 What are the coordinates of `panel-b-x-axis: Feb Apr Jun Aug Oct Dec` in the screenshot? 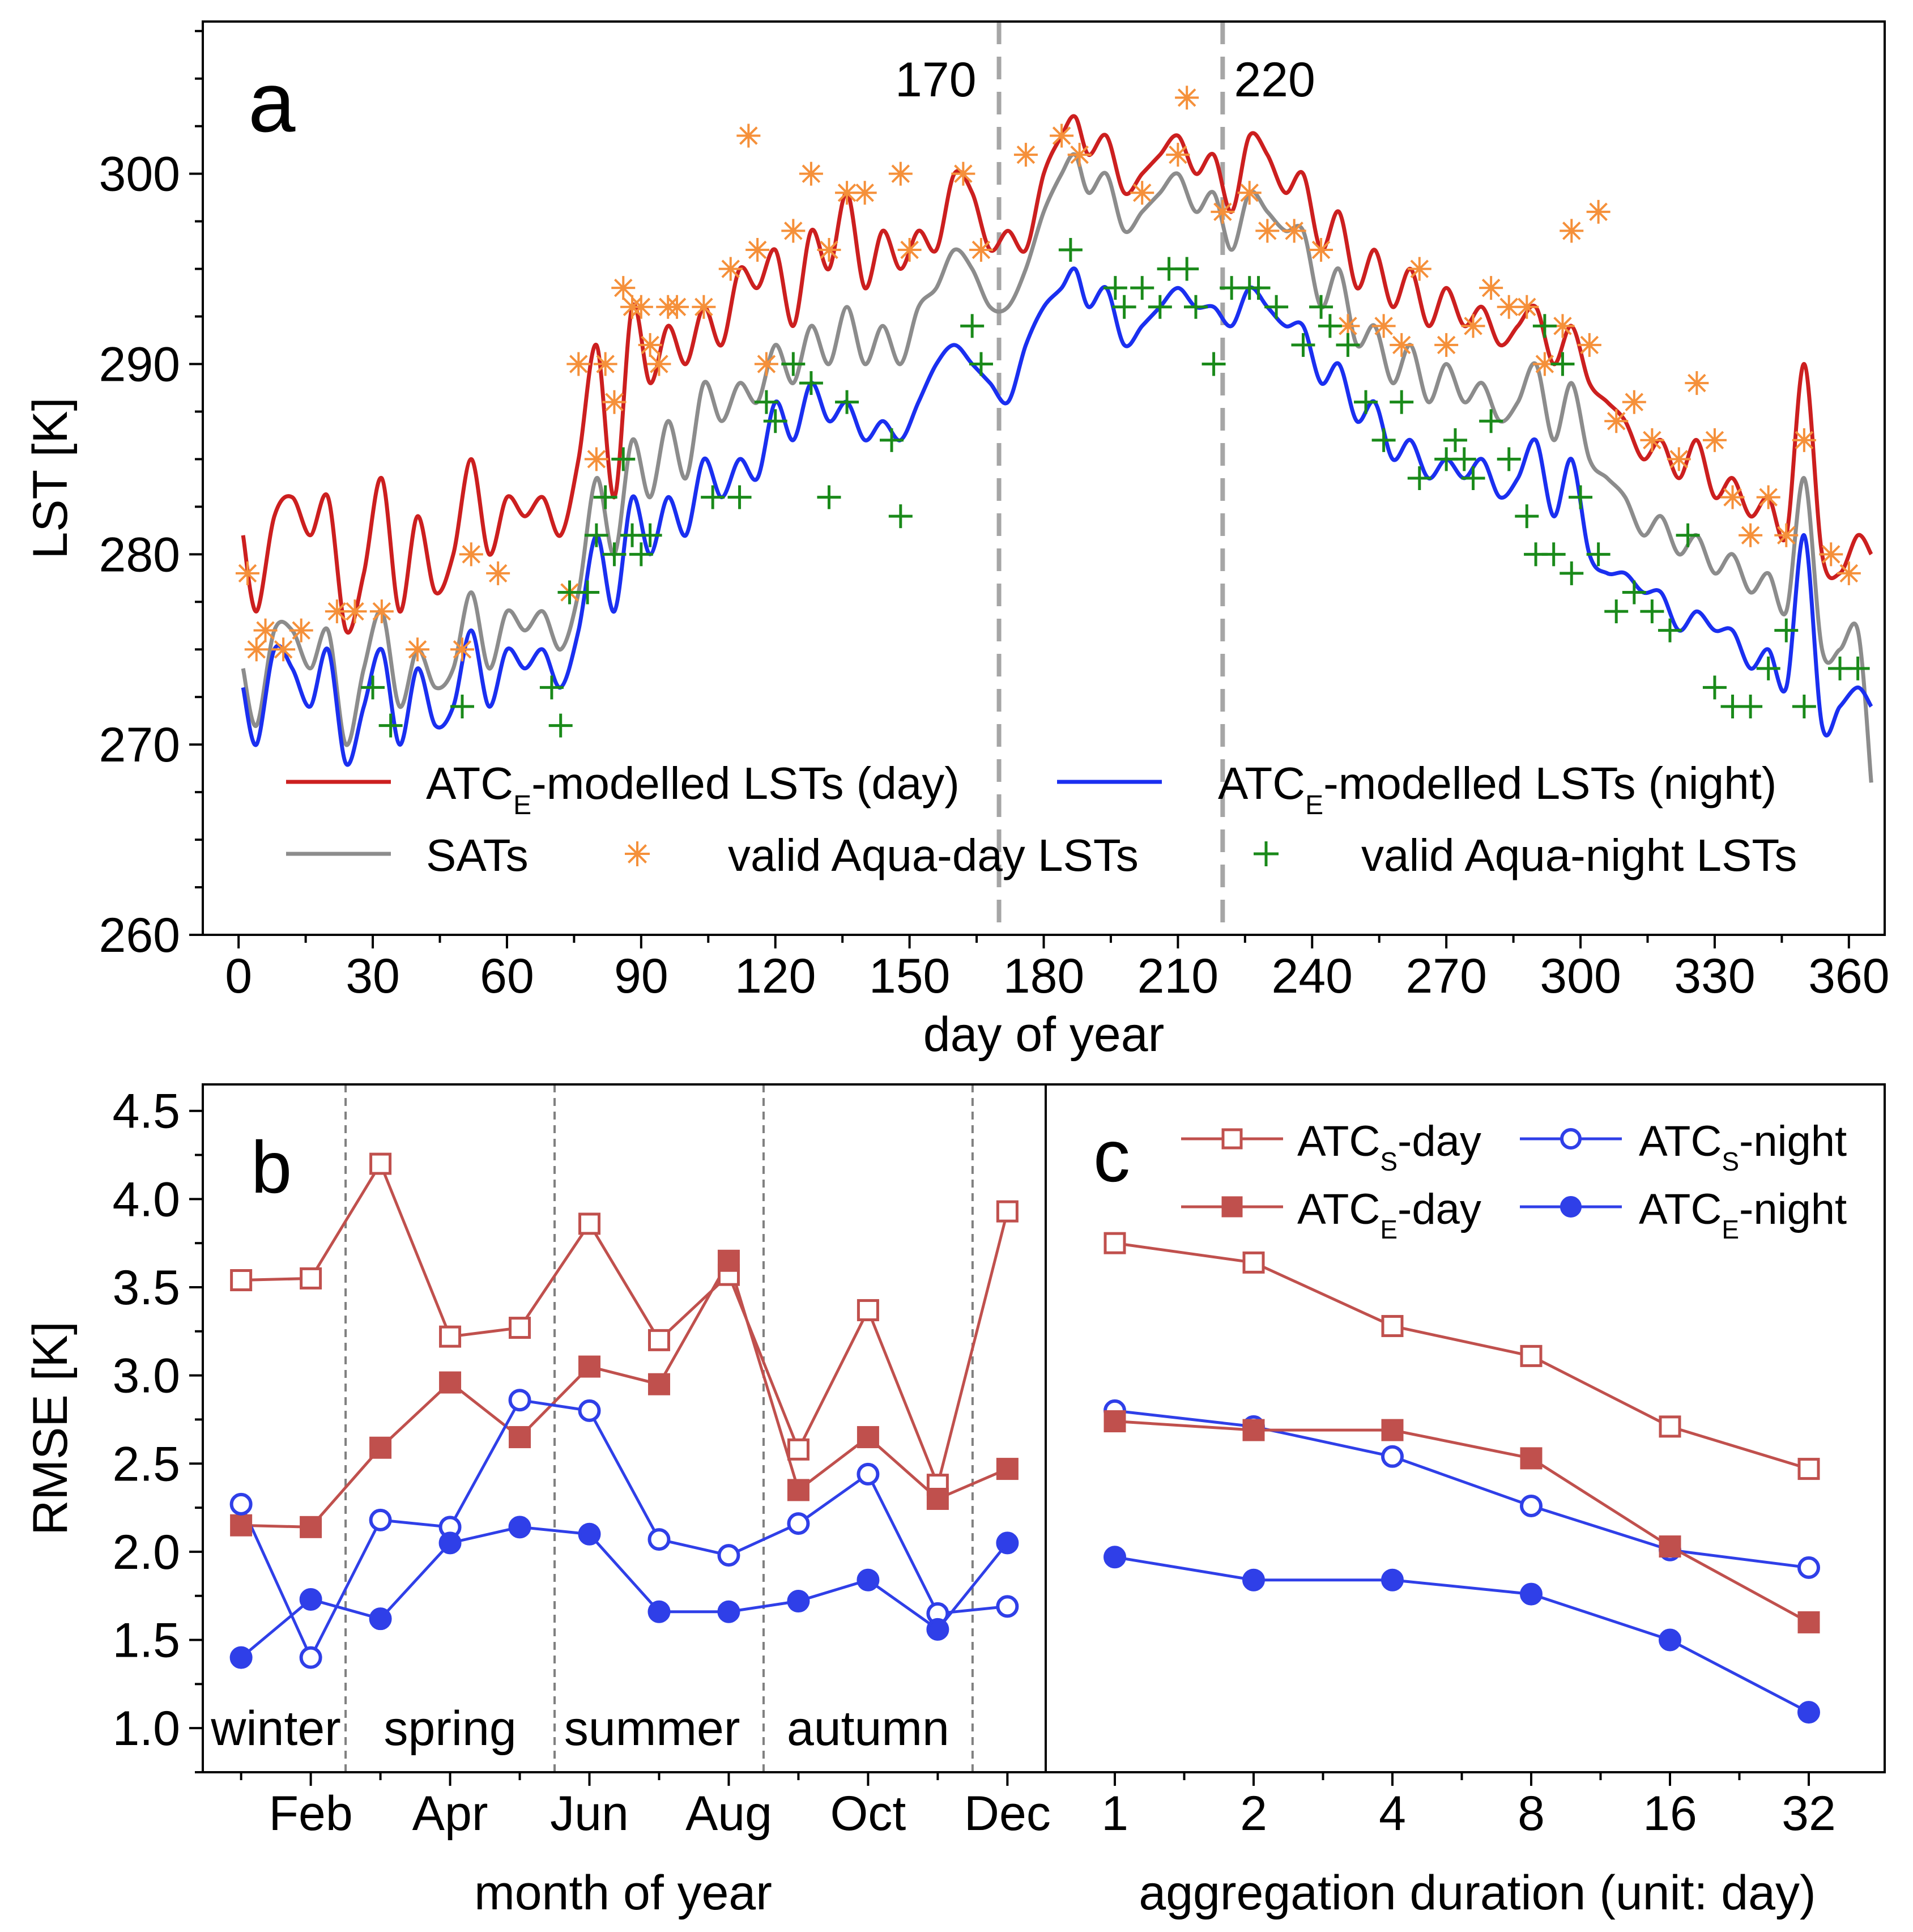 It's located at (645, 1806).